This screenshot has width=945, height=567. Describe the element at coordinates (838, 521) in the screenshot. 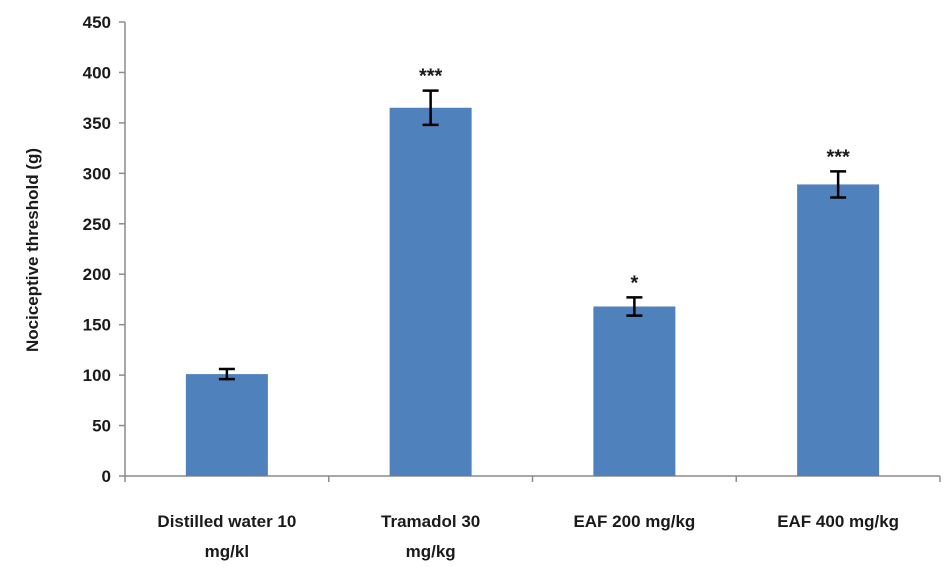

I see `category-label: EAF 400 mg/kg` at that location.